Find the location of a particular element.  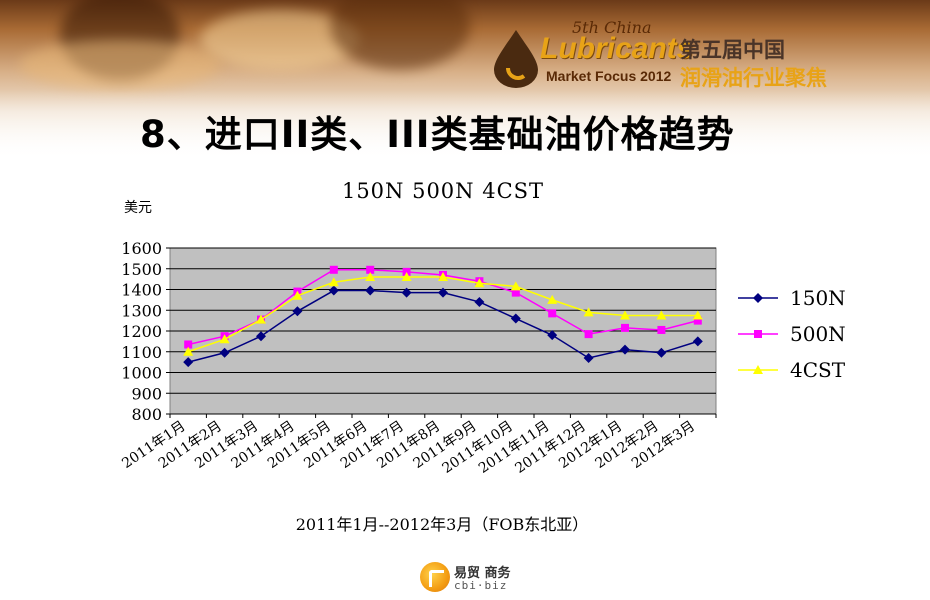

y-tick-label: 1000 is located at coordinates (141, 373).